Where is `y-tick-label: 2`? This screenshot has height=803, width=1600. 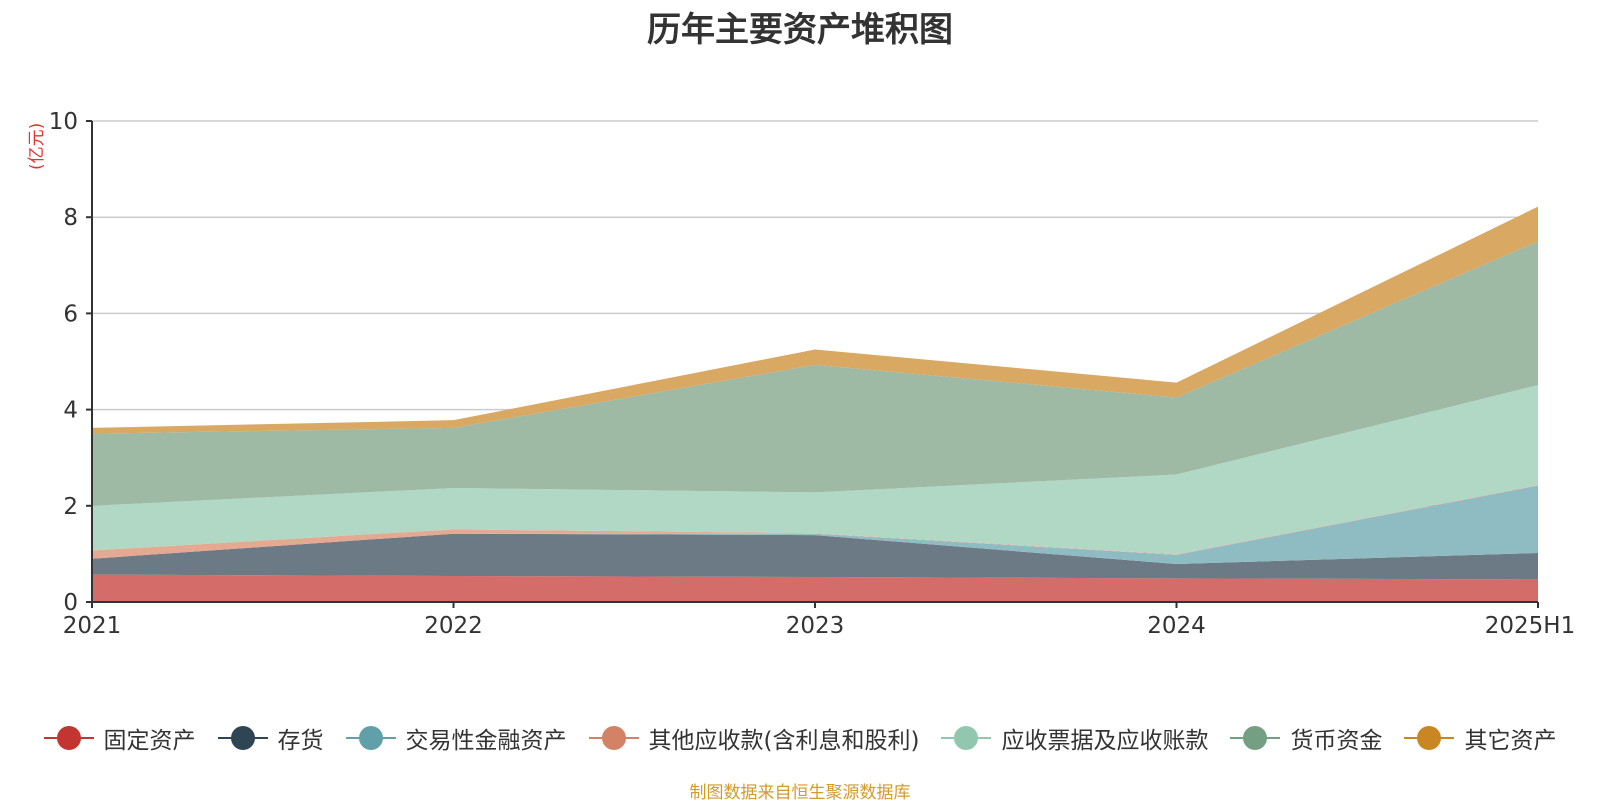
y-tick-label: 2 is located at coordinates (70, 507).